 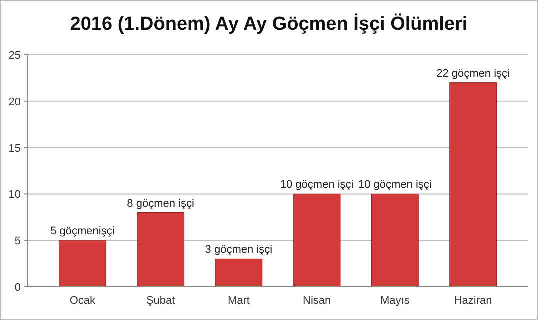 I want to click on y-tick-label: 5, so click(x=17, y=242).